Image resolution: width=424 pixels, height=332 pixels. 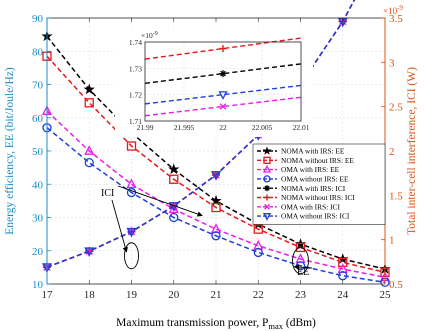 What do you see at coordinates (343, 295) in the screenshot?
I see `x-tick-label: 24` at bounding box center [343, 295].